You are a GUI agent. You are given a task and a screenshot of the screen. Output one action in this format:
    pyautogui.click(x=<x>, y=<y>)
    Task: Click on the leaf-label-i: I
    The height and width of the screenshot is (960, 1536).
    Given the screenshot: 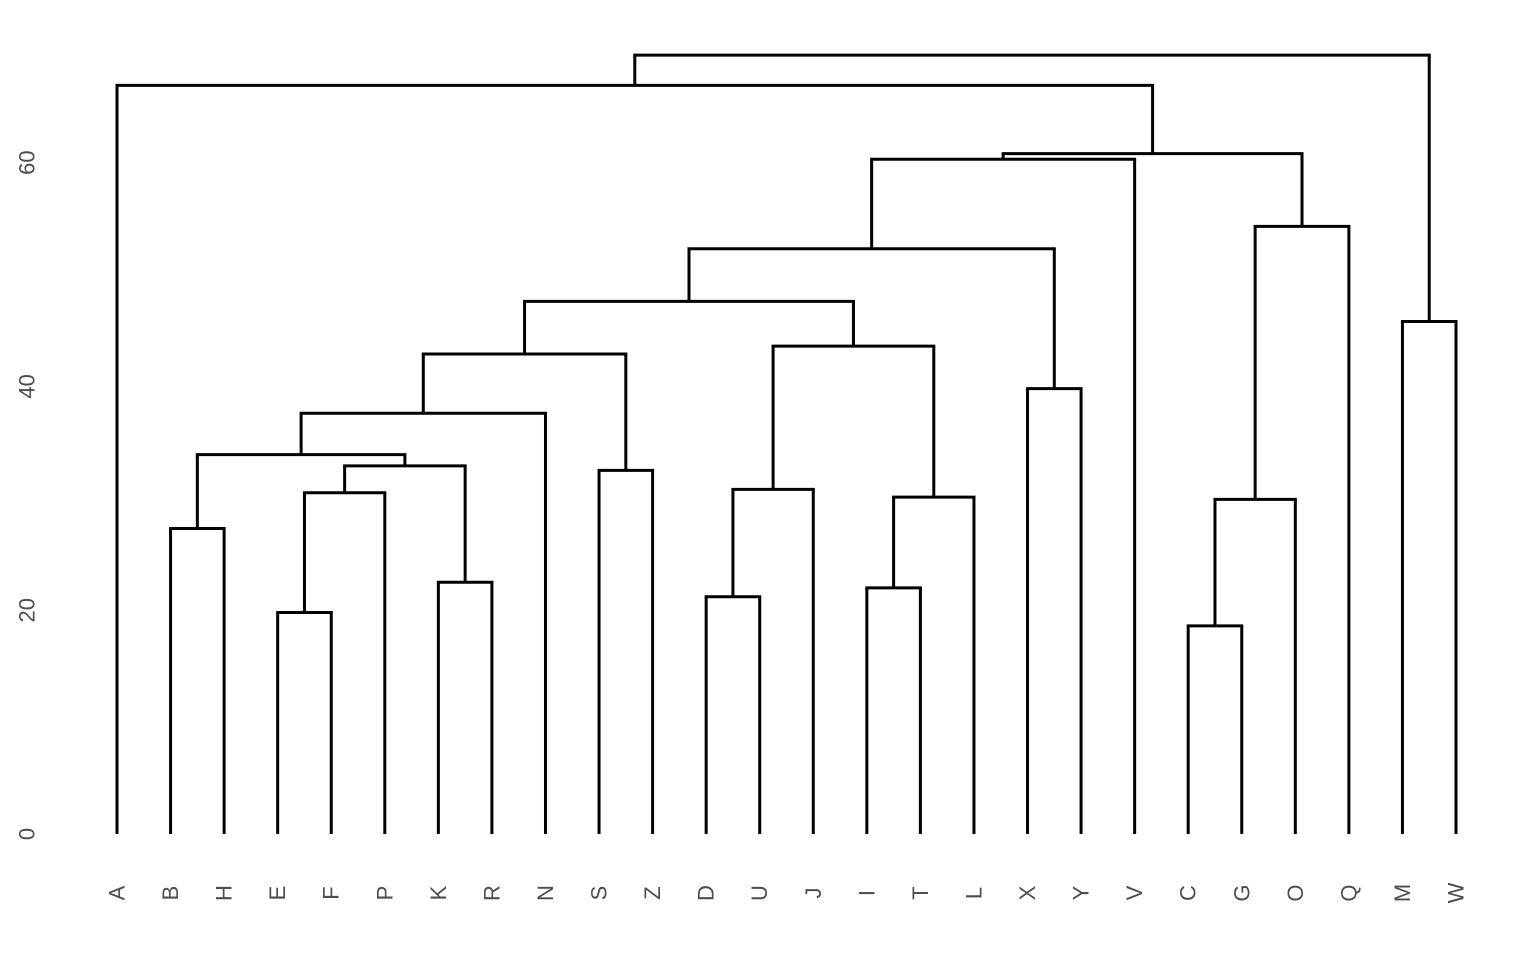 What is the action you would take?
    pyautogui.click(x=866, y=893)
    